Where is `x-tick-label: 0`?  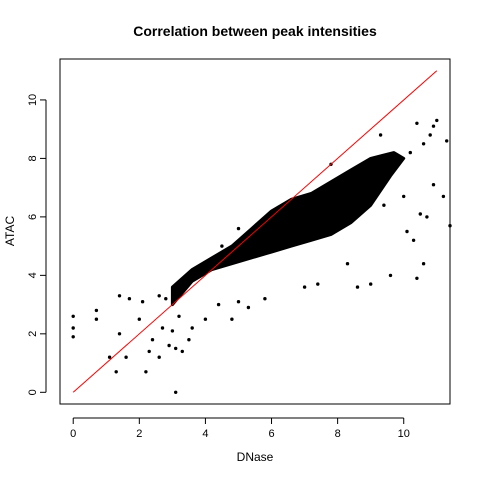 x-tick-label: 0 is located at coordinates (73, 434).